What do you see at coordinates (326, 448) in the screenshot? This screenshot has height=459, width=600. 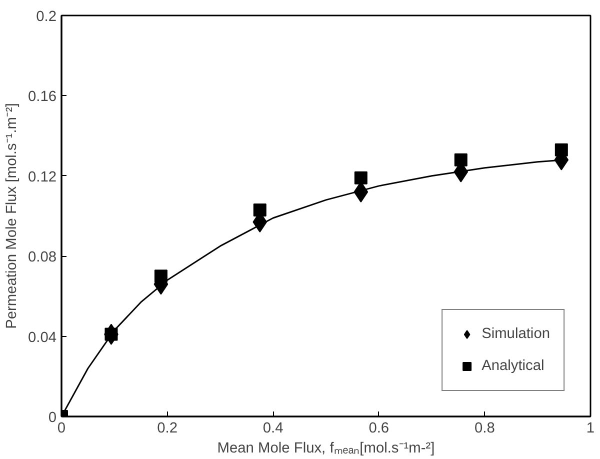 I see `x-axis-title: Mean Mole Flux, fₘₑₐₙ[mol.s⁻¹m-²]` at bounding box center [326, 448].